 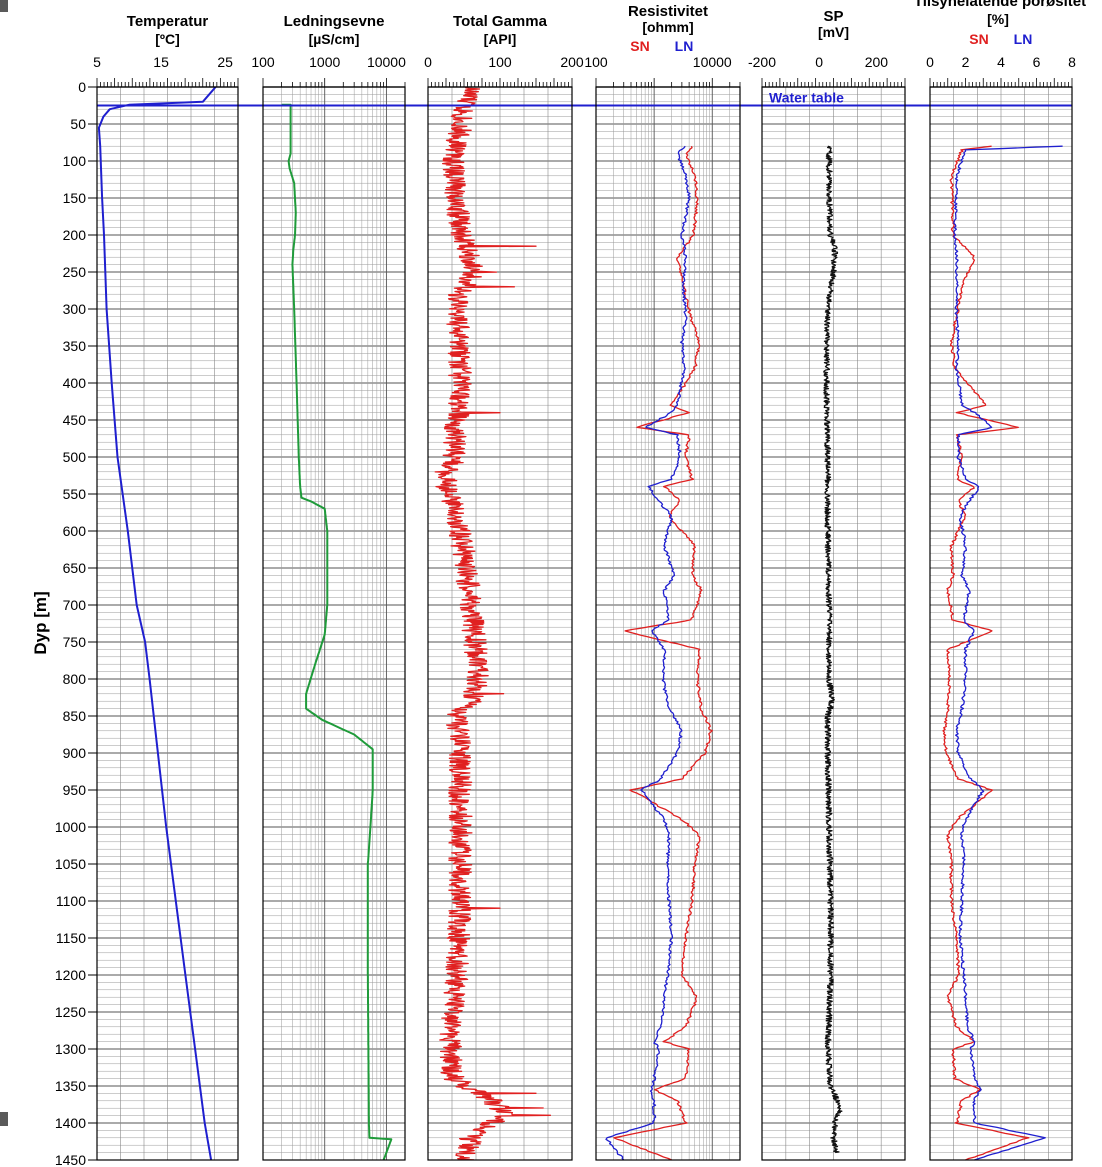 What do you see at coordinates (71, 938) in the screenshot?
I see `depth-tick-label: 1150` at bounding box center [71, 938].